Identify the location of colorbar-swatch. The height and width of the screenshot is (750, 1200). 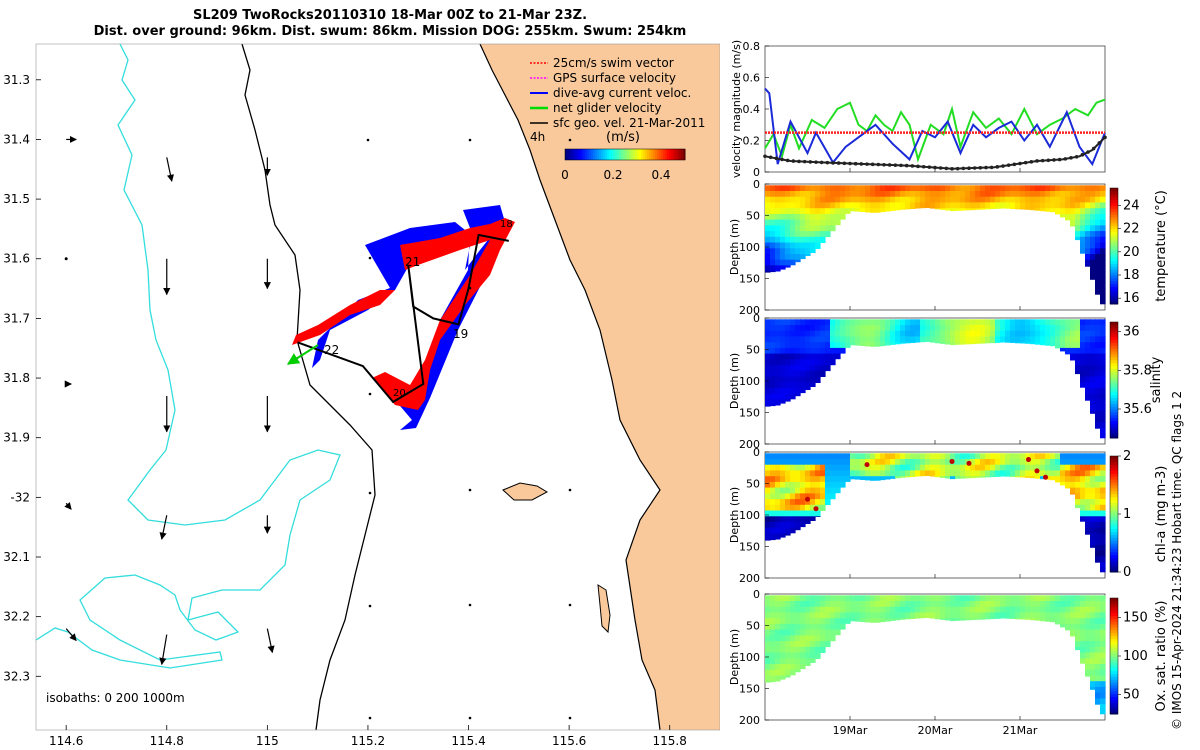
(656, 154).